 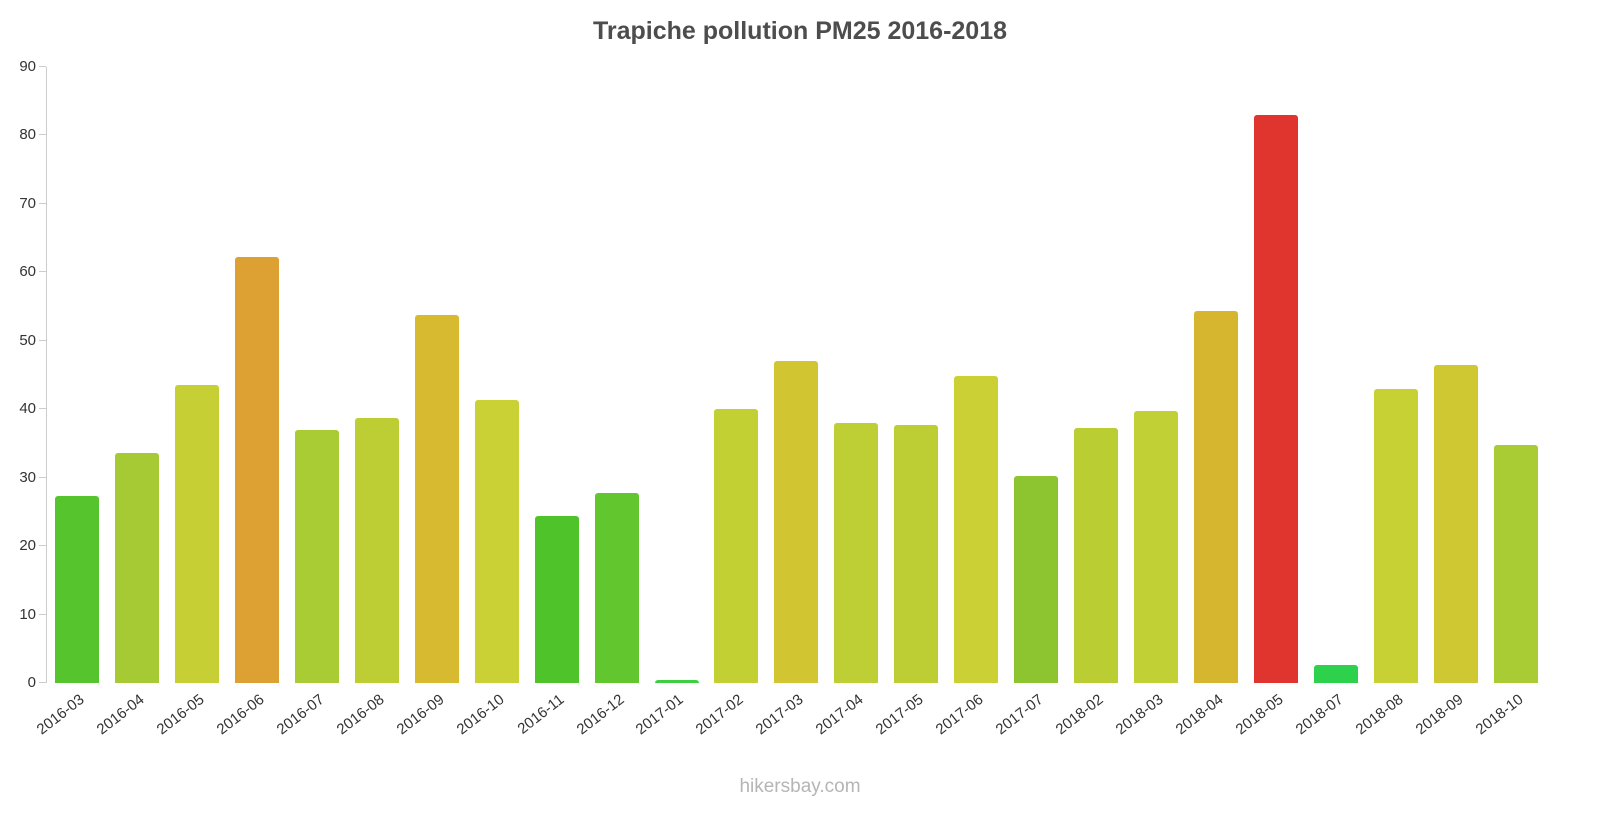 I want to click on bar-slot: 2018-03, so click(x=1149, y=402).